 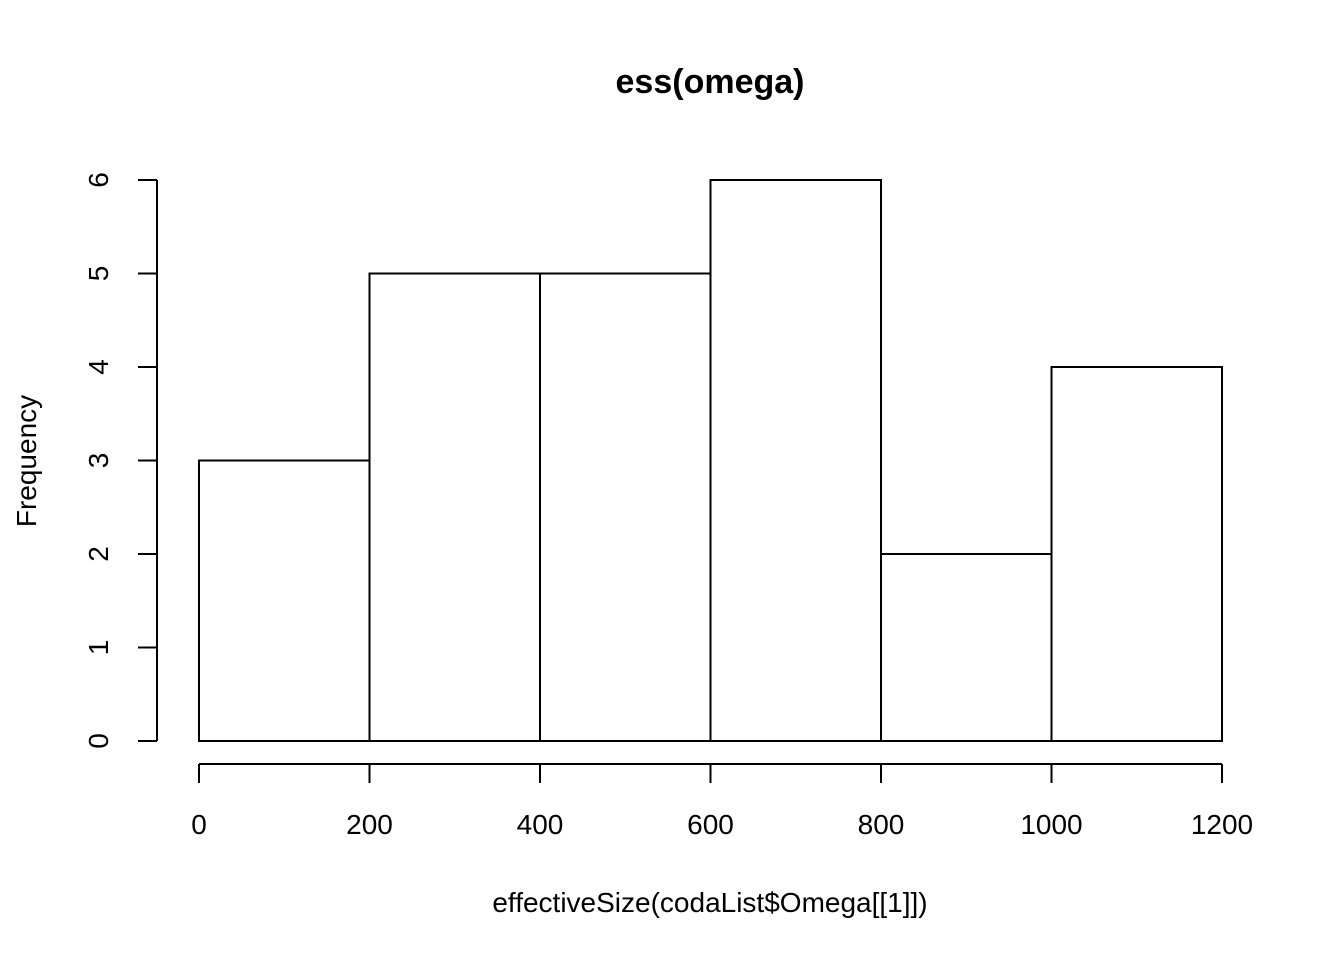 What do you see at coordinates (722, 801) in the screenshot?
I see `x-axis: 0 200 400 600 800 1000 1200` at bounding box center [722, 801].